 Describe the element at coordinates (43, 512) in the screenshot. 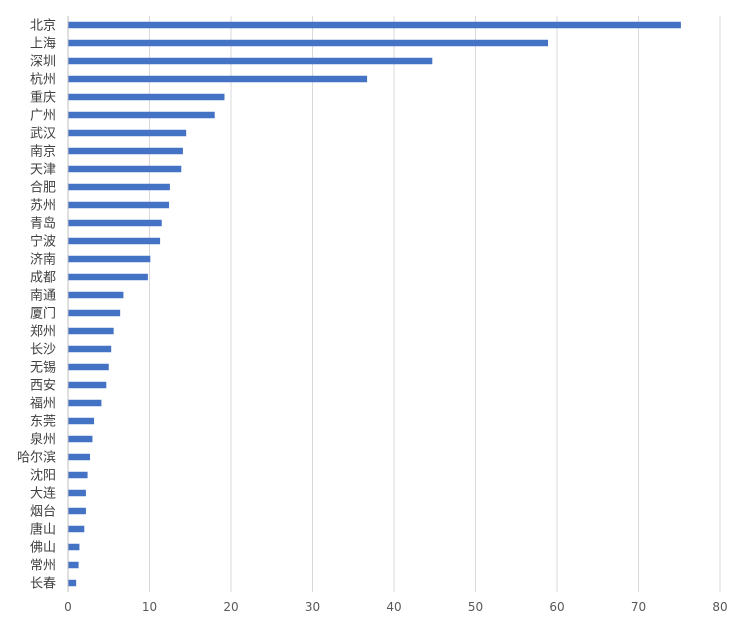

I see `category-label: 烟台` at that location.